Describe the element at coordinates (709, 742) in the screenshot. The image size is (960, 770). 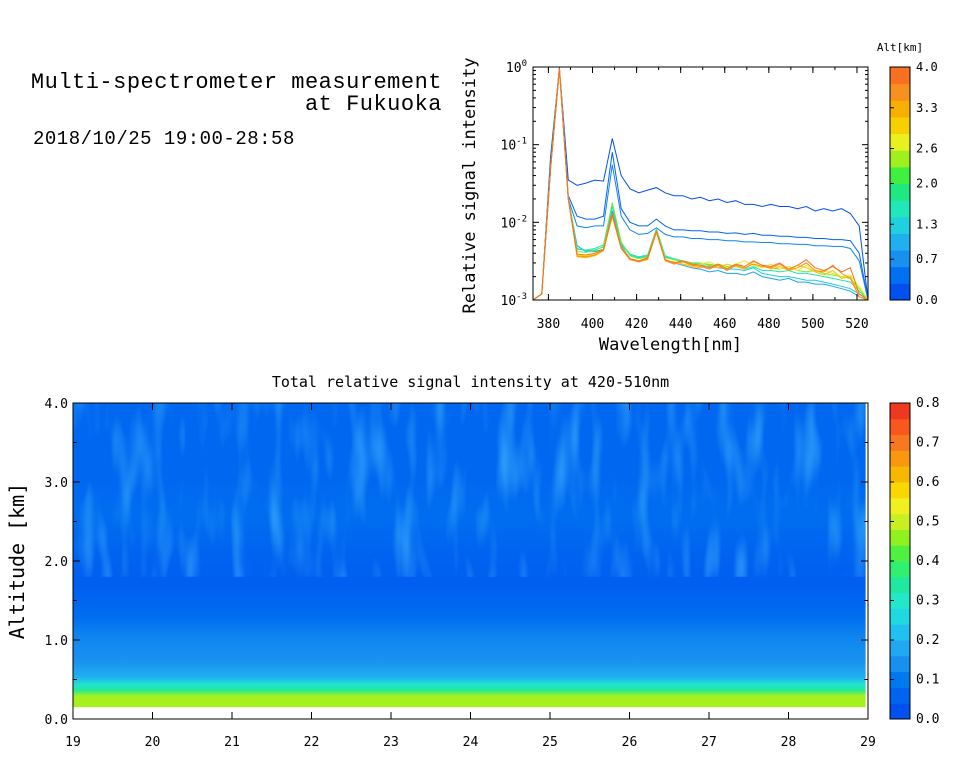
I see `heatmap-x-tick-label: 27` at that location.